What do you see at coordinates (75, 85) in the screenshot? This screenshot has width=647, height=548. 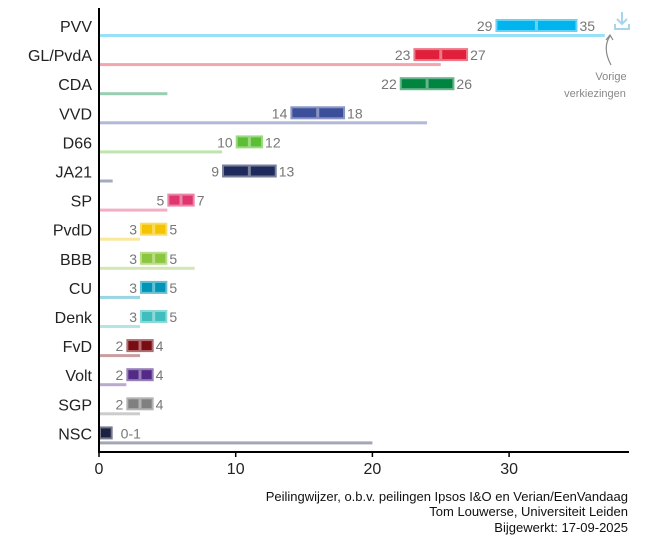 I see `party-label: CDA` at bounding box center [75, 85].